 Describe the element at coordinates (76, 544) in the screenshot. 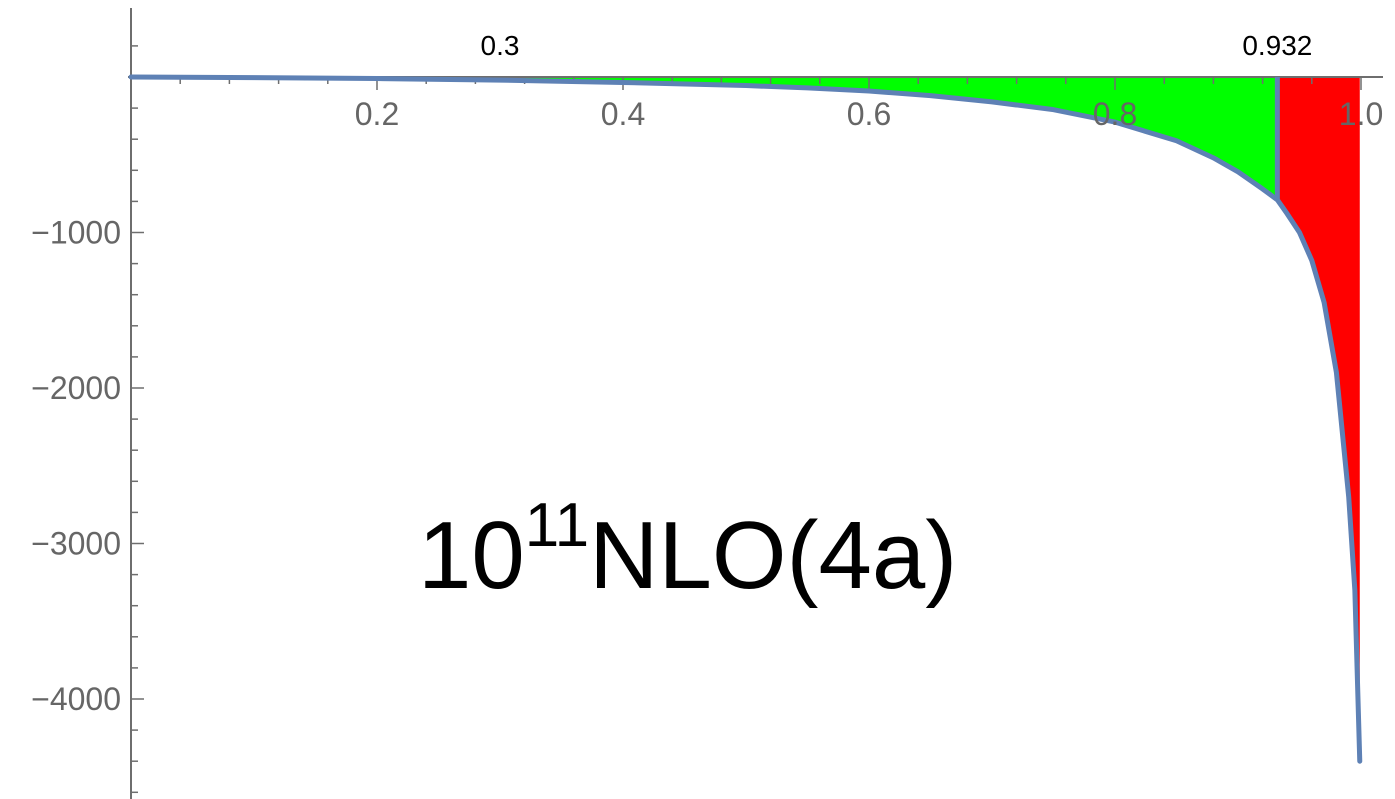

I see `y-tick-label: −3000` at that location.